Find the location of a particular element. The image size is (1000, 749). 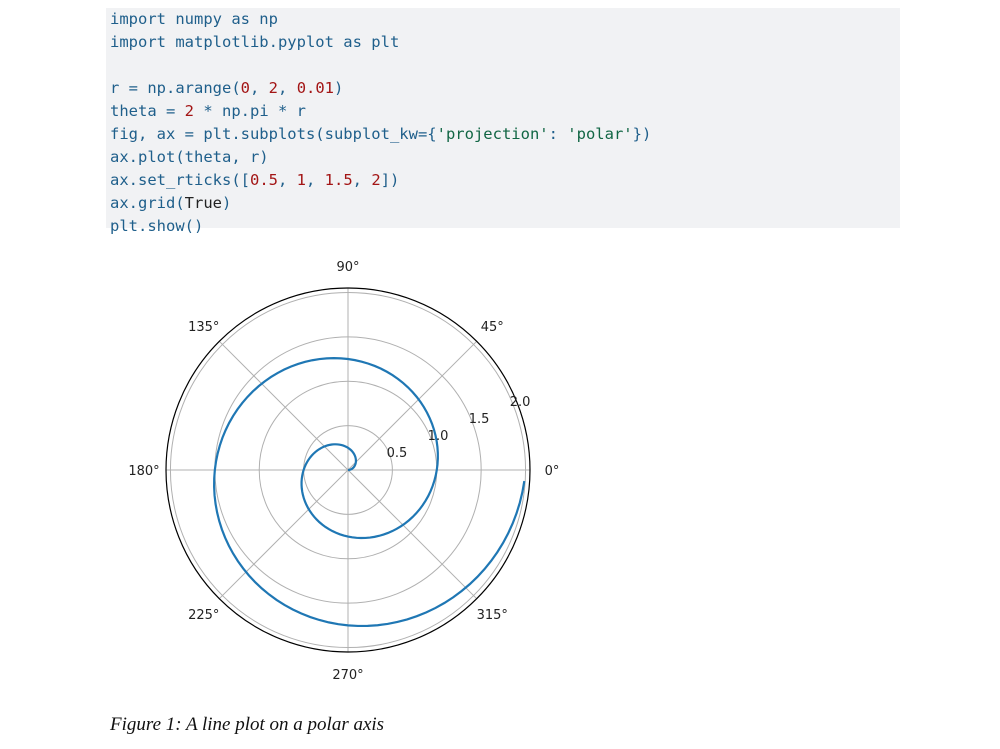

code-line: plt.show() is located at coordinates (505, 226).